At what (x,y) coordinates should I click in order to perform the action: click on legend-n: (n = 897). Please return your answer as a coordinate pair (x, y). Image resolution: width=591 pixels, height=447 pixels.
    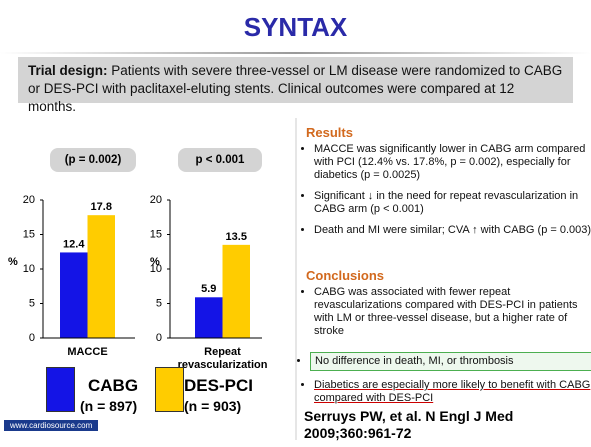
    Looking at the image, I should click on (109, 406).